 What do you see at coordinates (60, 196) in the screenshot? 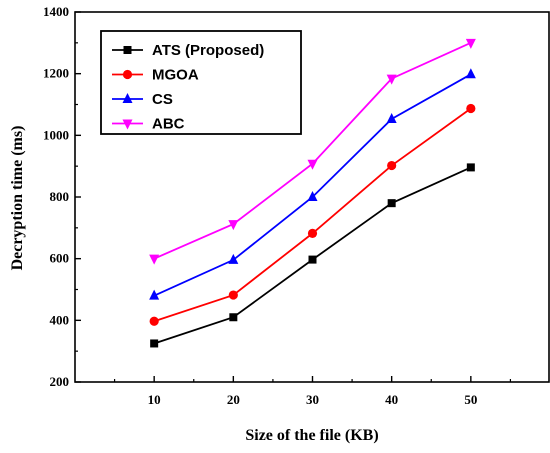
I see `y-tick-label: 800` at bounding box center [60, 196].